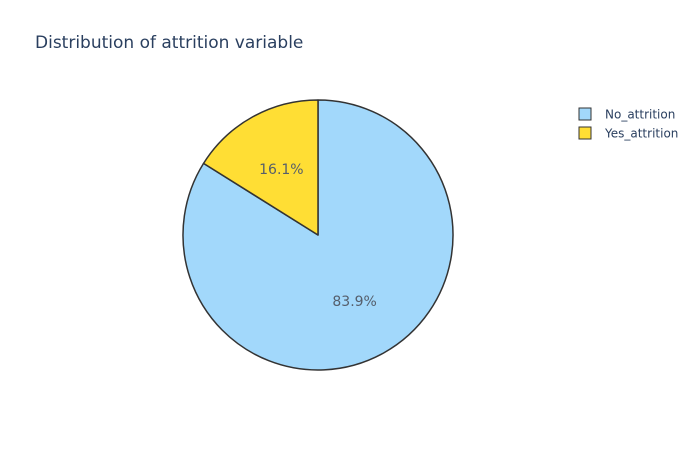 The width and height of the screenshot is (700, 450). What do you see at coordinates (281, 170) in the screenshot?
I see `slice-label-yes-attrition: 16.1%` at bounding box center [281, 170].